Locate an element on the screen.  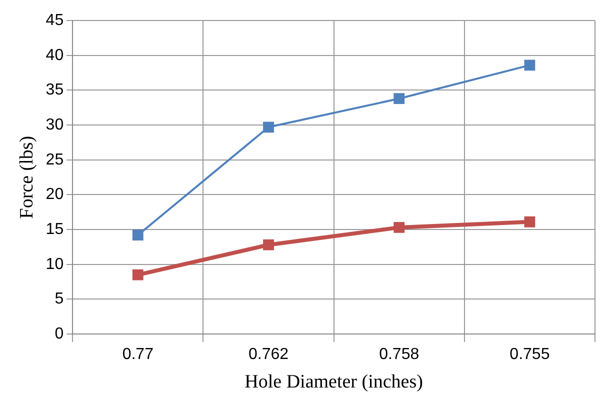
x-tick-label: 0.77 is located at coordinates (138, 355).